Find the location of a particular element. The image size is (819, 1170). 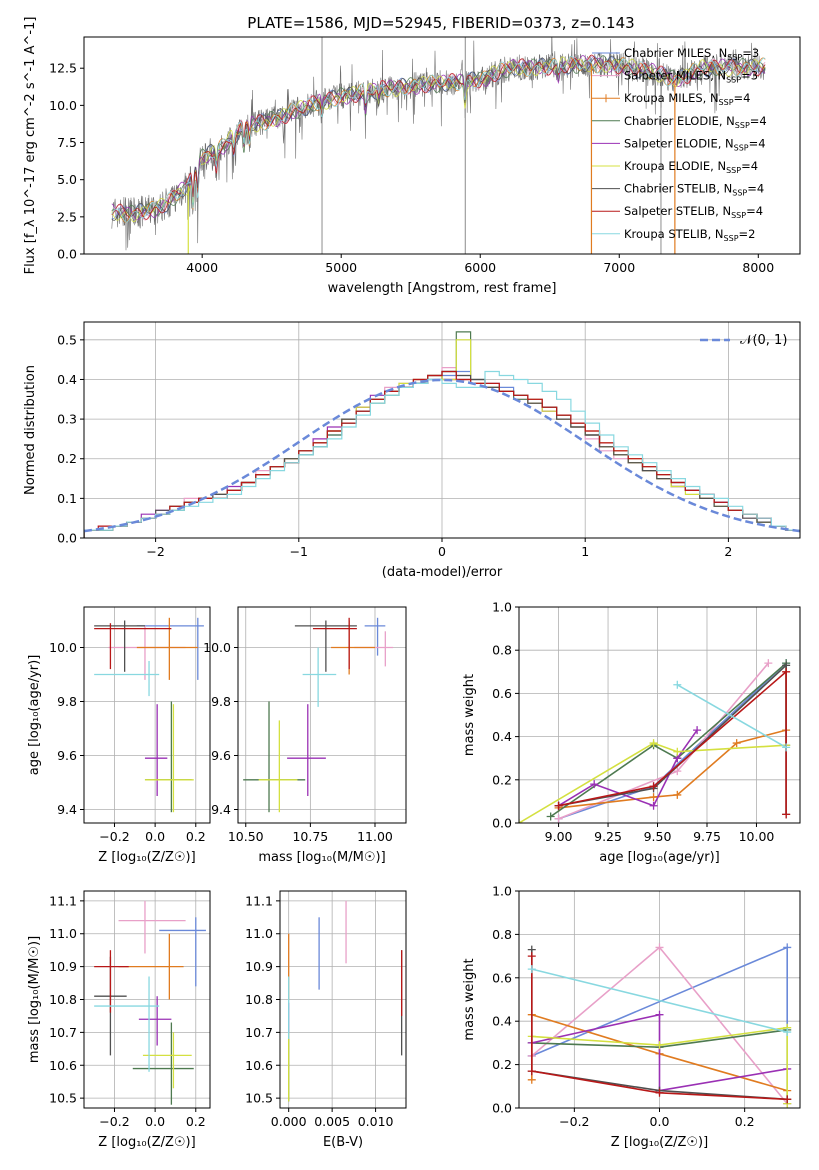

y-tick-label: 5.0 is located at coordinates (67, 179).